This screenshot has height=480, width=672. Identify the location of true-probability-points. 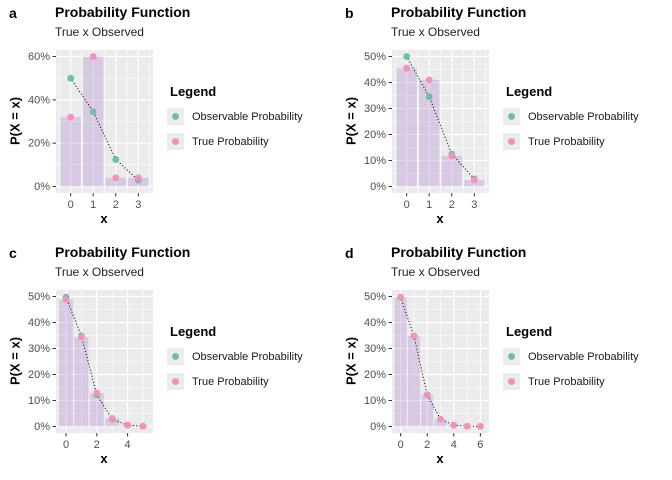
(440, 361).